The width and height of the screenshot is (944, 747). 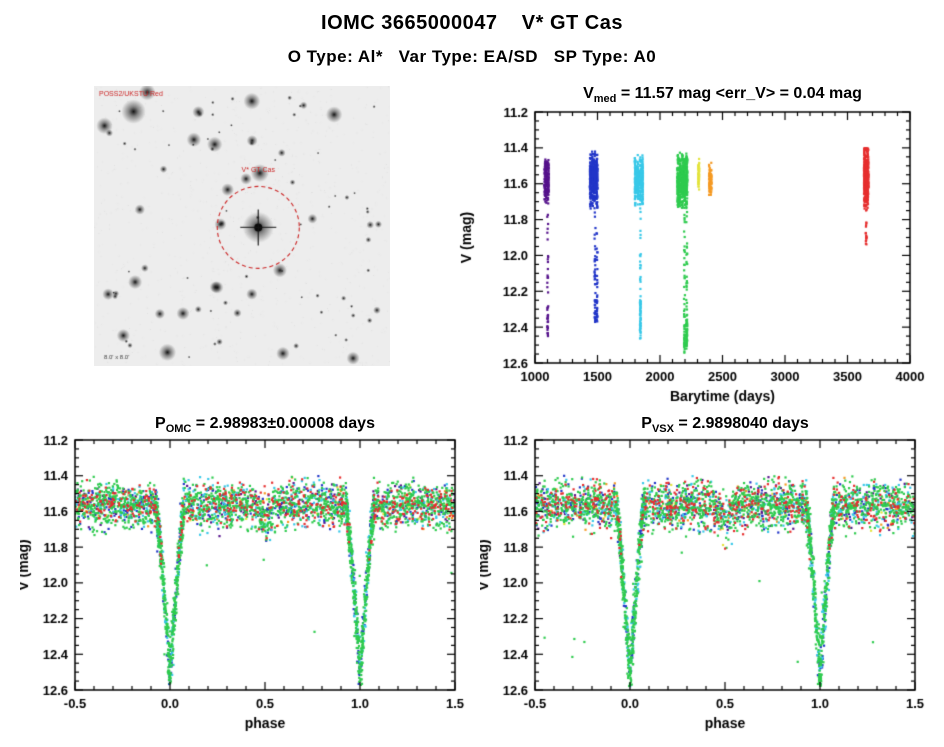 I want to click on plot-title-part: V, so click(x=588, y=93).